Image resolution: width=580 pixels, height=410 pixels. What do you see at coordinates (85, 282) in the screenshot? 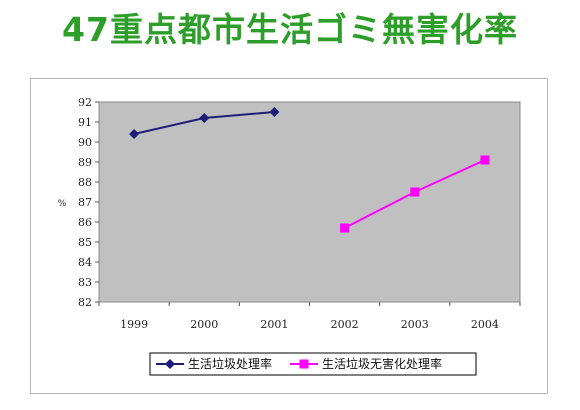
I see `y-tick-label: 83` at bounding box center [85, 282].